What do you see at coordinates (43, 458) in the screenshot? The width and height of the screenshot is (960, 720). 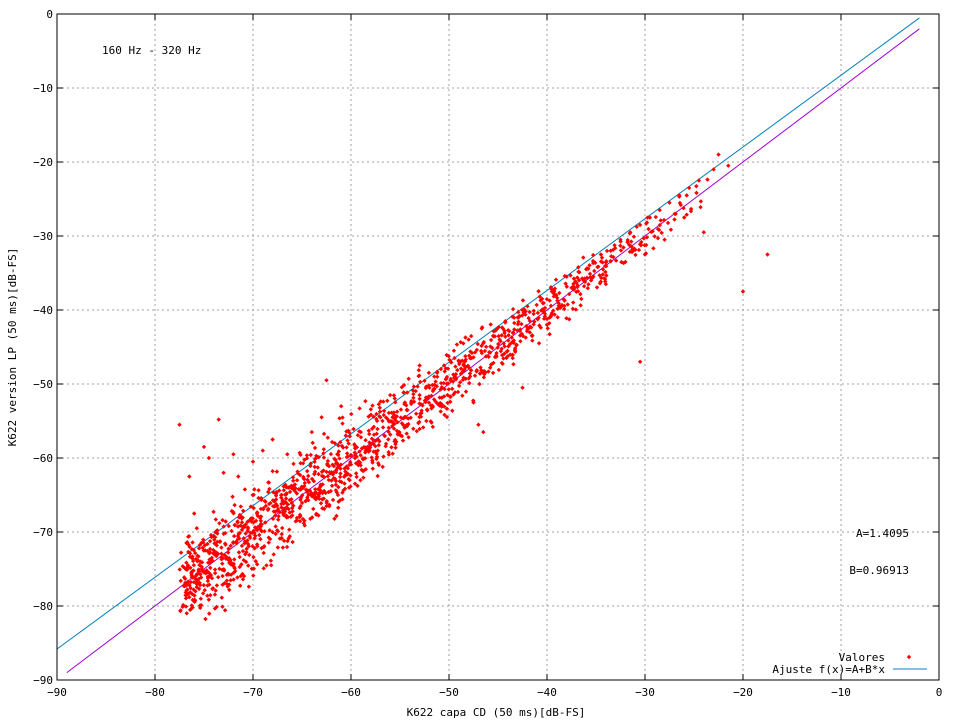 I see `y-tick-label: −60` at bounding box center [43, 458].